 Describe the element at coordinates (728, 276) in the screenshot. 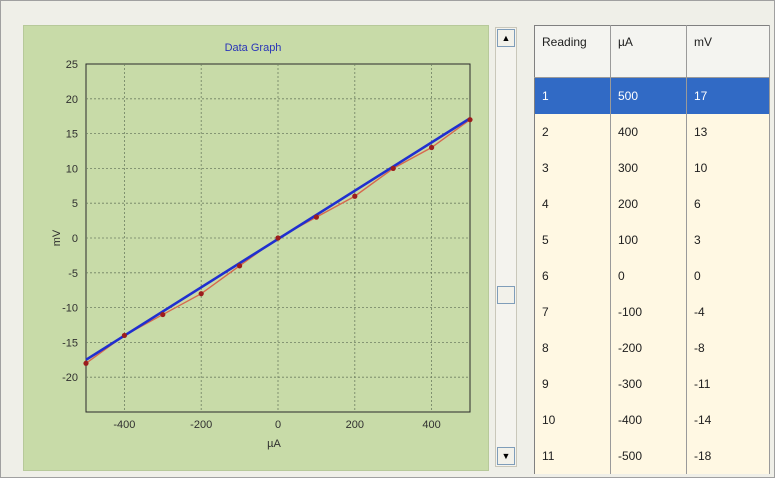

I see `cell-millivolts: 0` at that location.